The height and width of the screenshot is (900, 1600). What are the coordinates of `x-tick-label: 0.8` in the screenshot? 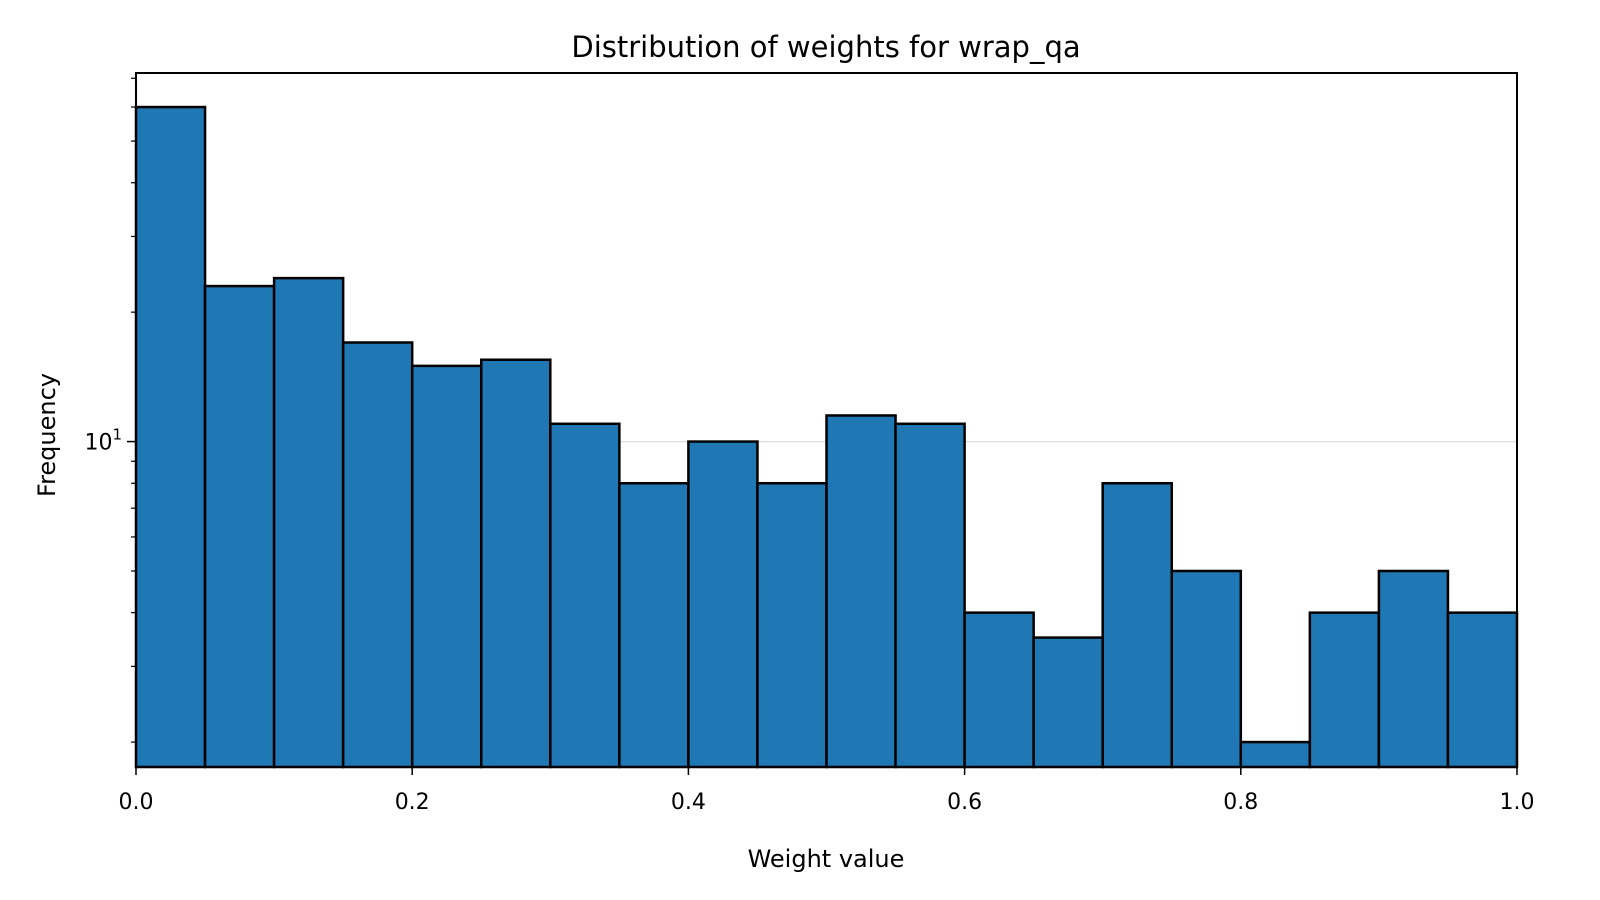 It's located at (1240, 802).